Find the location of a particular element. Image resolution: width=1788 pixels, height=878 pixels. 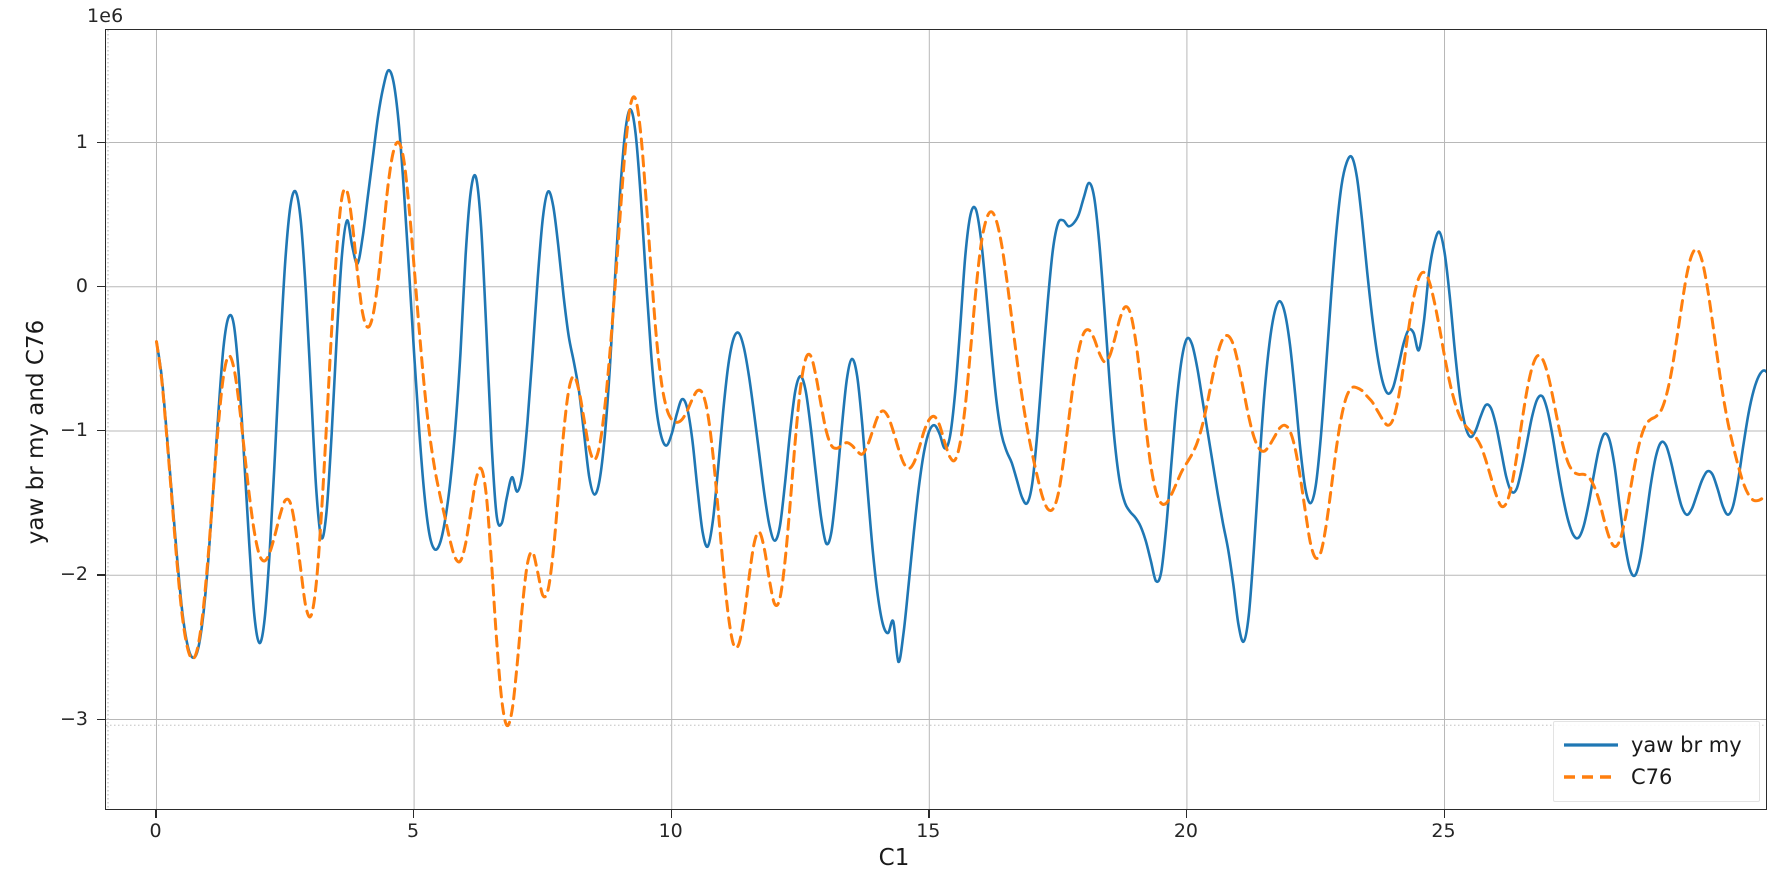

x-tick-label: 20 is located at coordinates (1185, 831).